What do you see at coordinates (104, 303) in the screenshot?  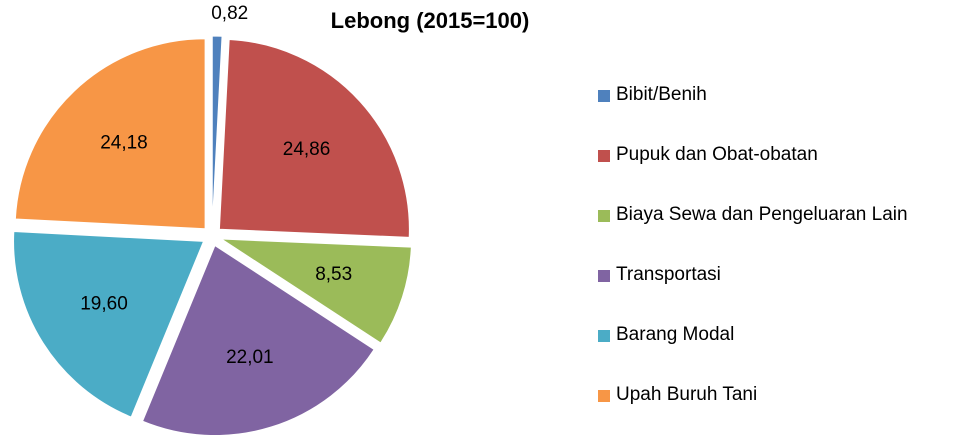 I see `data-label: 19,60` at bounding box center [104, 303].